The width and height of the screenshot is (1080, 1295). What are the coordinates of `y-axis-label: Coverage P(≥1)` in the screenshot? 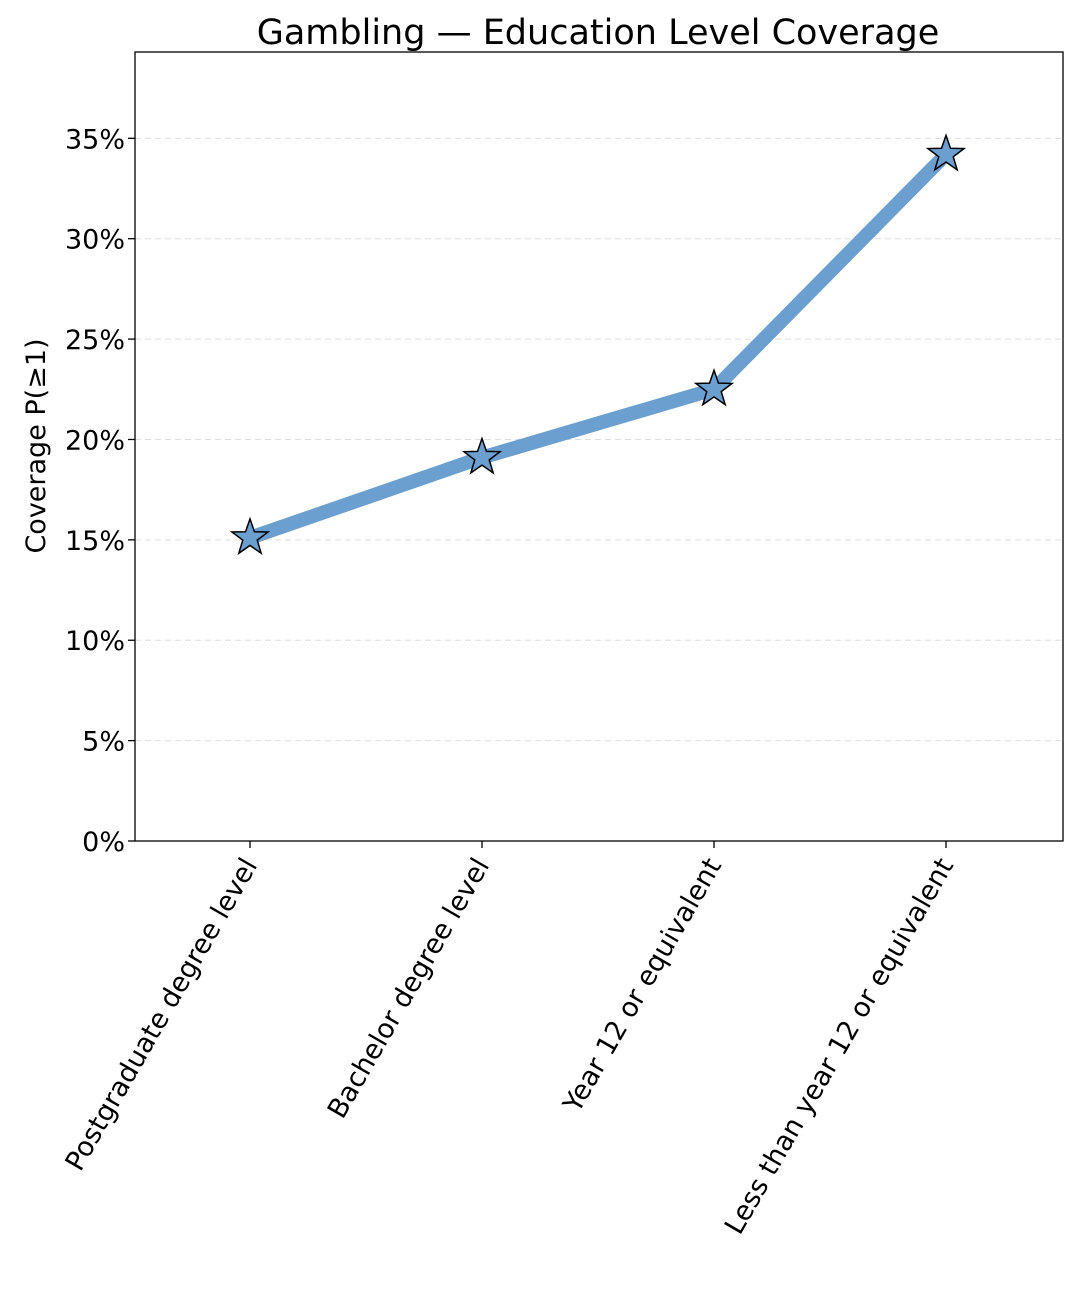 It's located at (36, 445).